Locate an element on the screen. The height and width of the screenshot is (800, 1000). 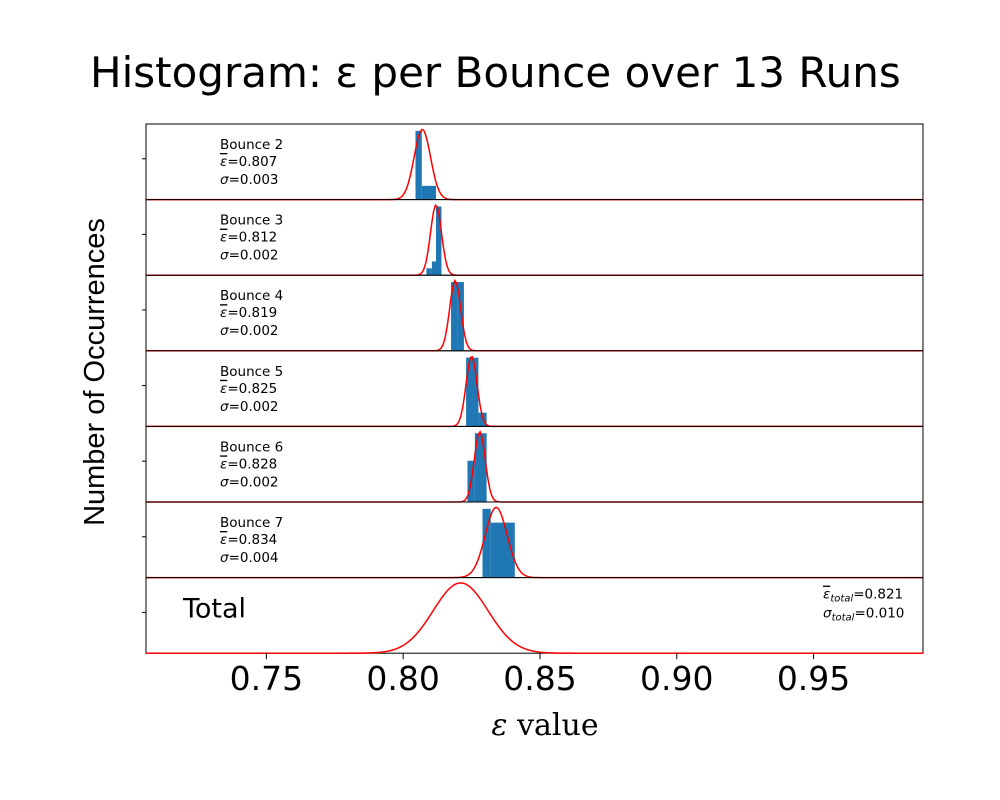
panel-sigma-bounce-4: σ=0.002 is located at coordinates (249, 331).